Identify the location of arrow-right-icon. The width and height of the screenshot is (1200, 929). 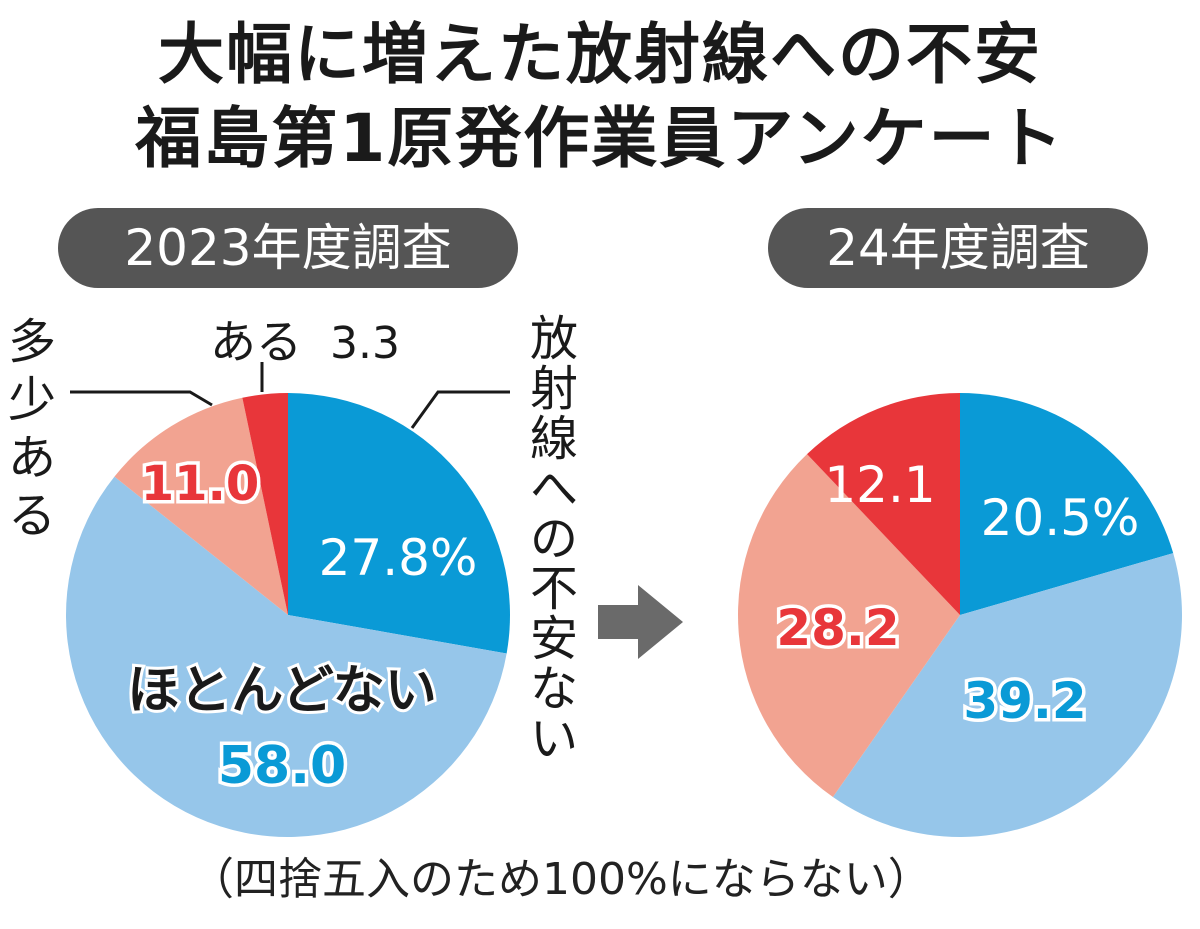
(640, 622).